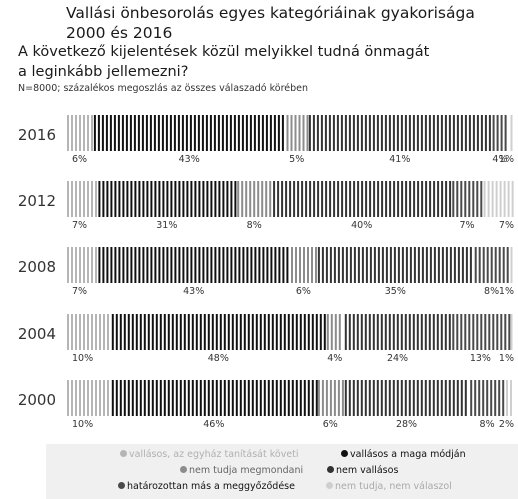 The height and width of the screenshot is (499, 518). I want to click on year-label: 2008, so click(37, 267).